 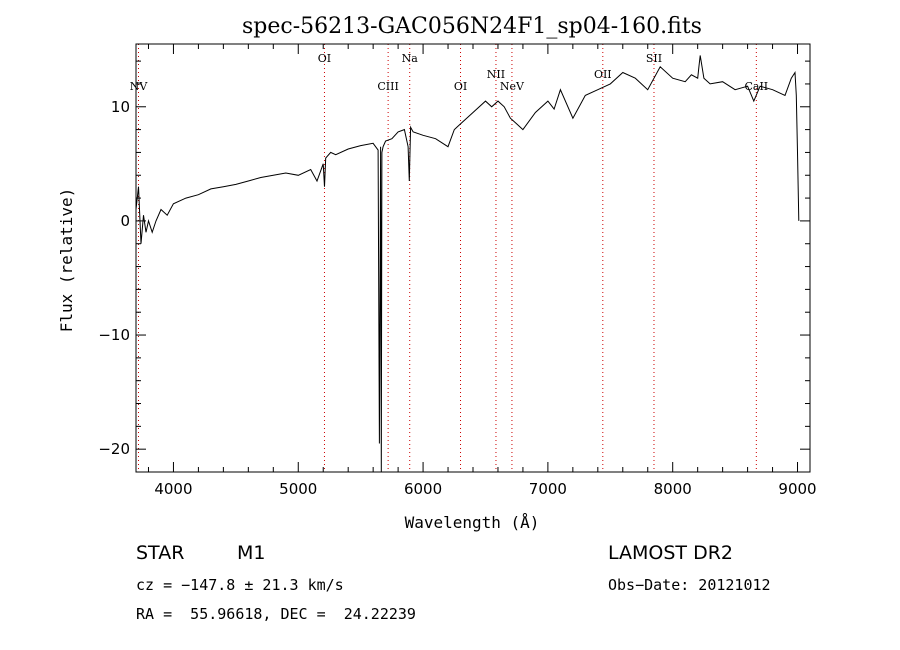 What do you see at coordinates (603, 74) in the screenshot?
I see `emission-line-label: OII` at bounding box center [603, 74].